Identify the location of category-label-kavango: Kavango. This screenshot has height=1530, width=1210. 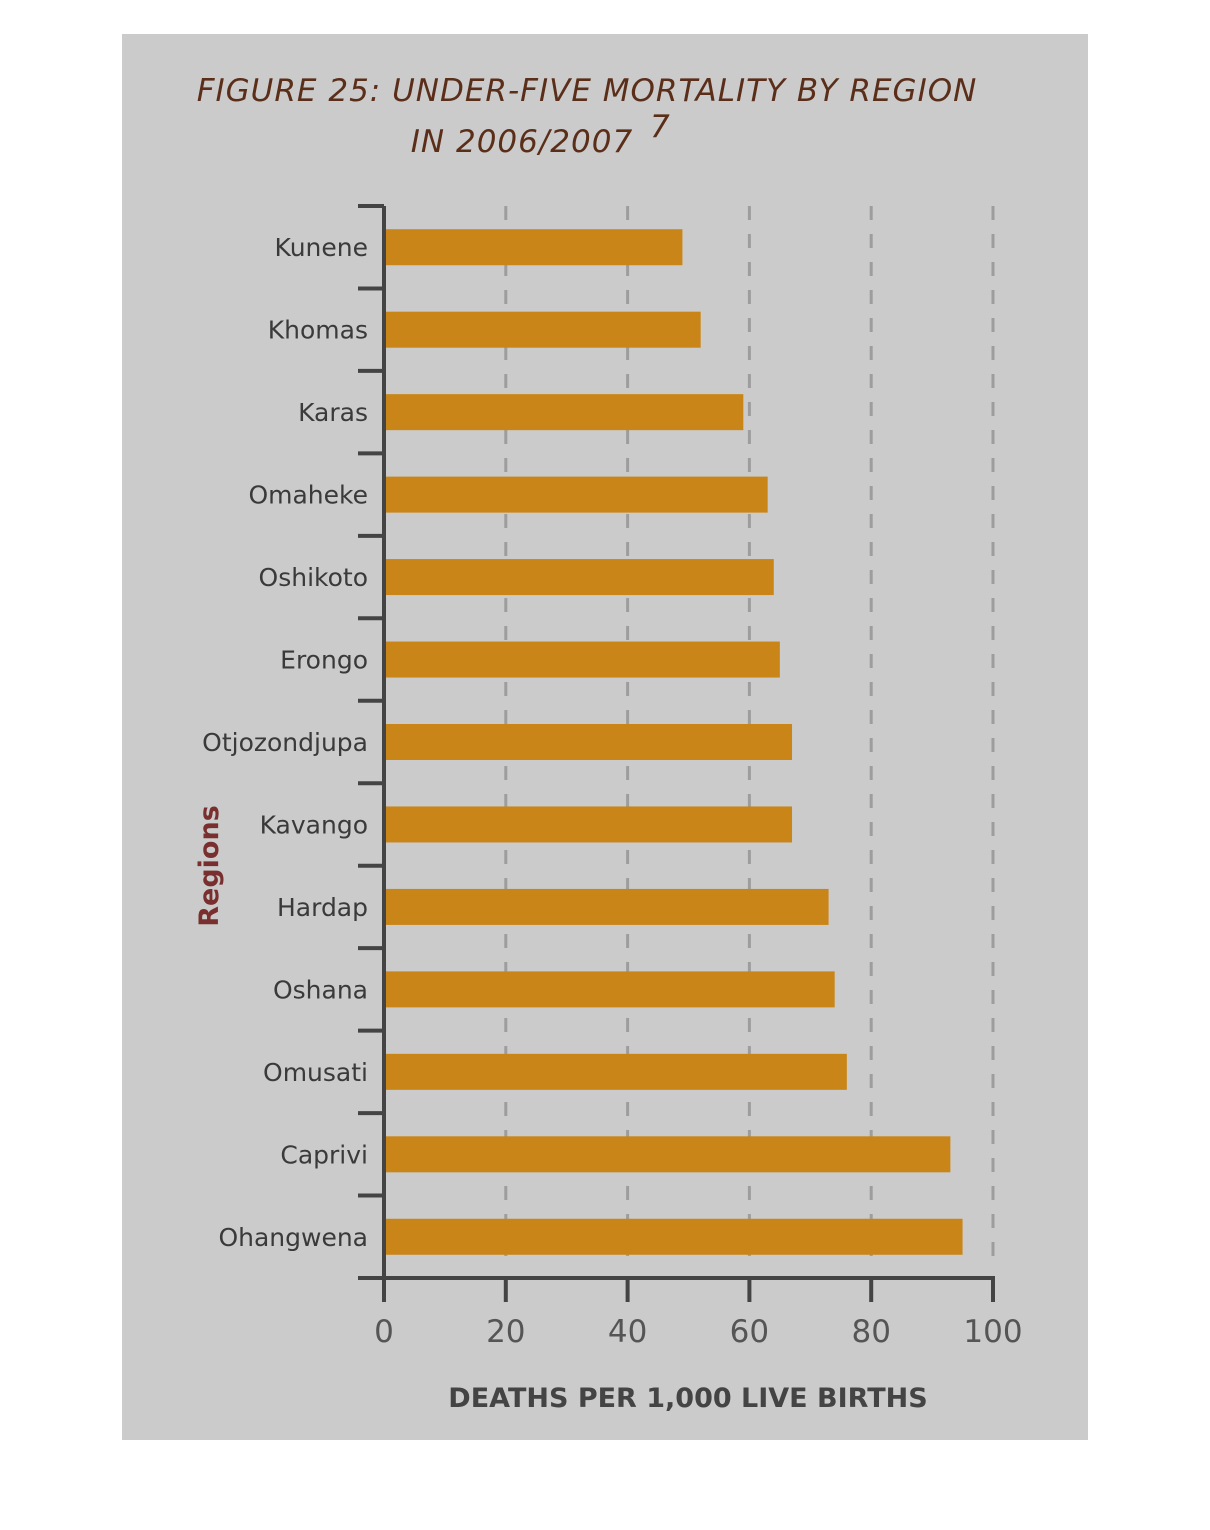
(314, 824).